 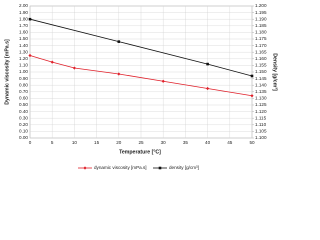 What do you see at coordinates (120, 167) in the screenshot?
I see `legend-label: dynamic viscosity [mPa.s]` at bounding box center [120, 167].